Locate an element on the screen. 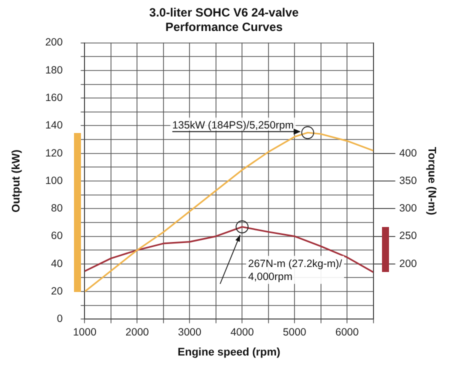  y-tick-label: 140 is located at coordinates (54, 126).